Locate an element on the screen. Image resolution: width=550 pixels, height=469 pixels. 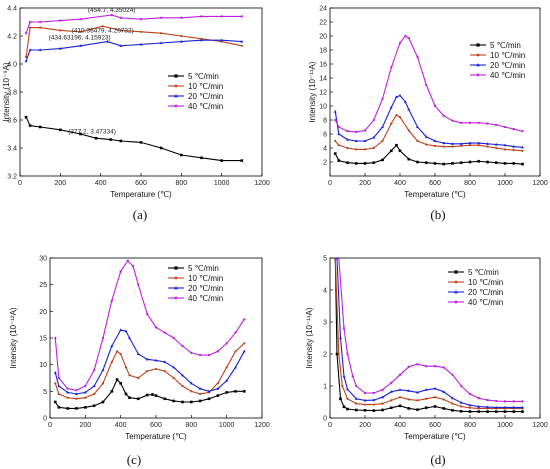
x-tick-label: 1000 is located at coordinates (222, 183).